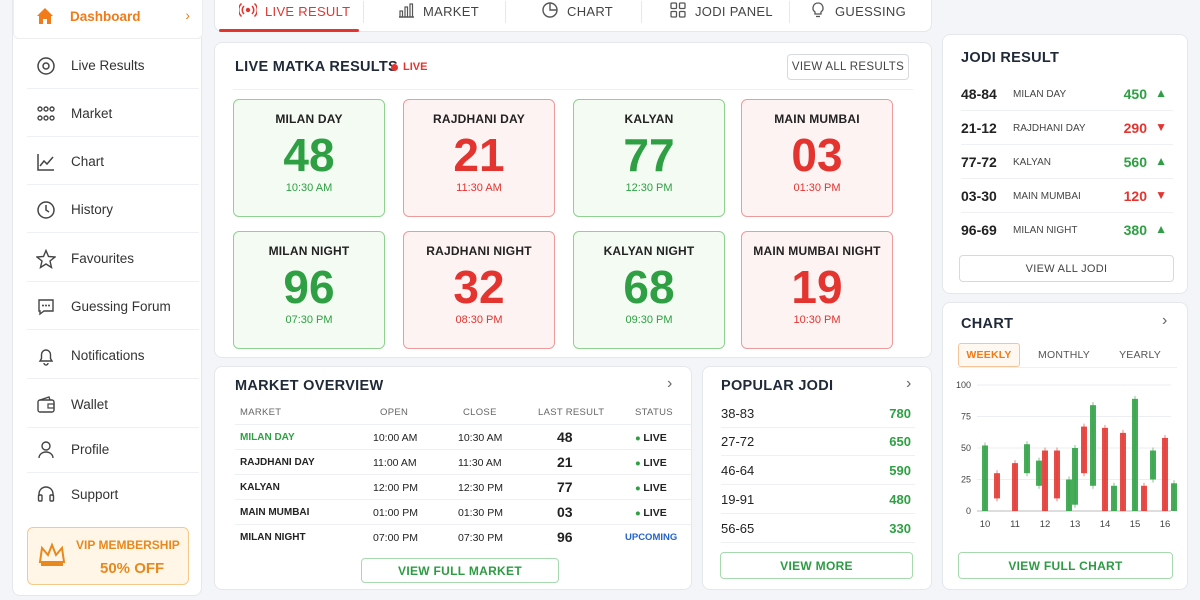 The height and width of the screenshot is (600, 1200). I want to click on list-item: 27-72 650, so click(818, 441).